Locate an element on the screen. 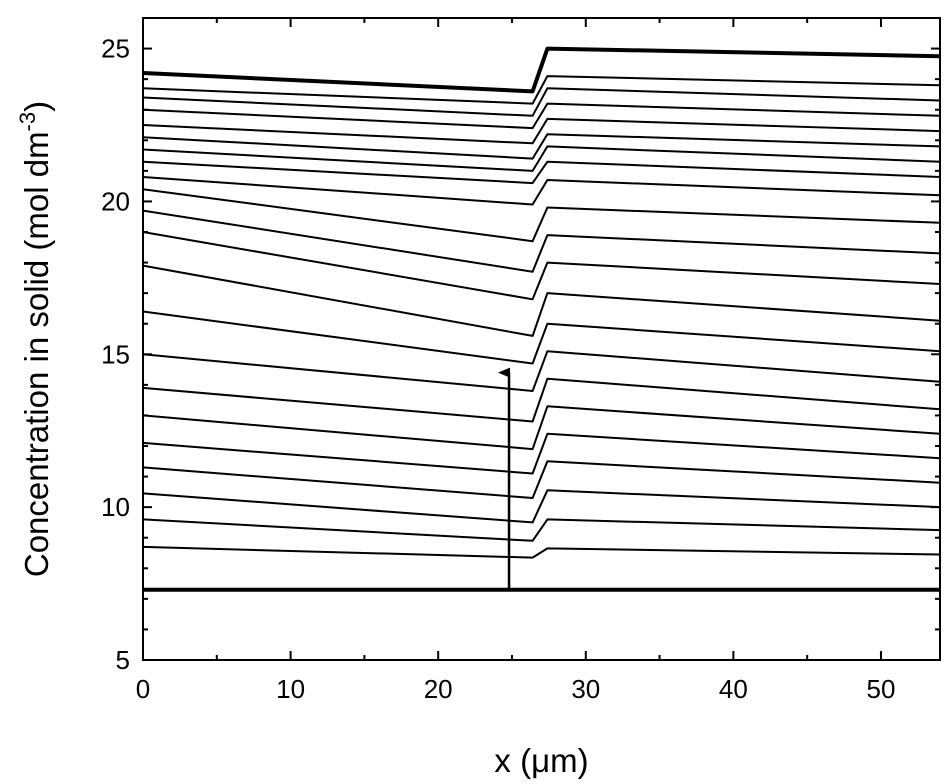  x-tick-label: 30 is located at coordinates (585, 689).